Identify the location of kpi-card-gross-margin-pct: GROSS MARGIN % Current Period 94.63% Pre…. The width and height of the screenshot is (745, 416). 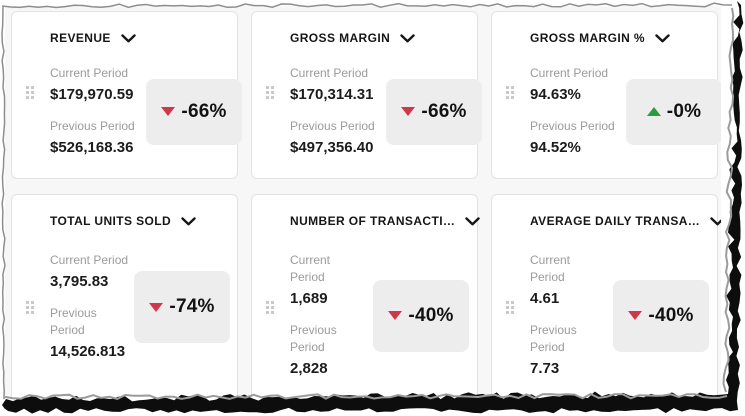
(606, 95).